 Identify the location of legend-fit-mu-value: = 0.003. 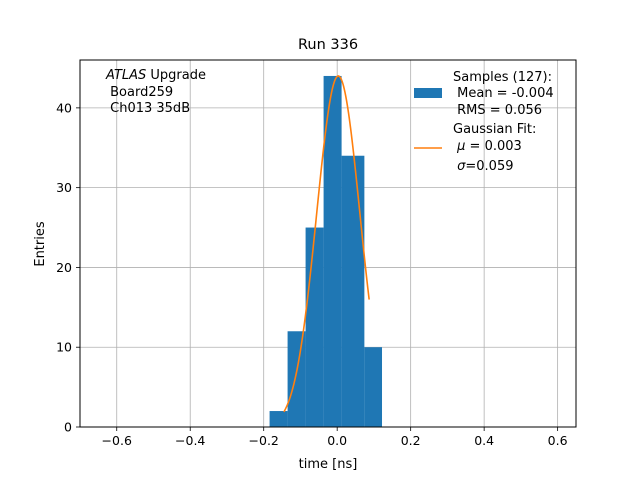
(493, 146).